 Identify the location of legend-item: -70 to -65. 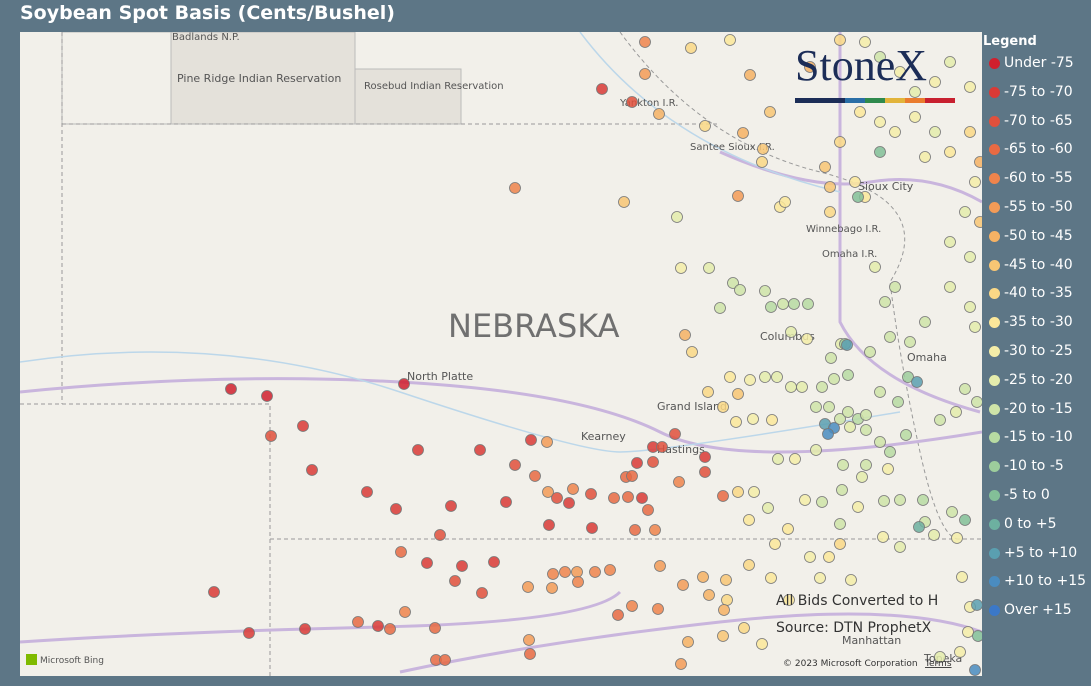
(1037, 127).